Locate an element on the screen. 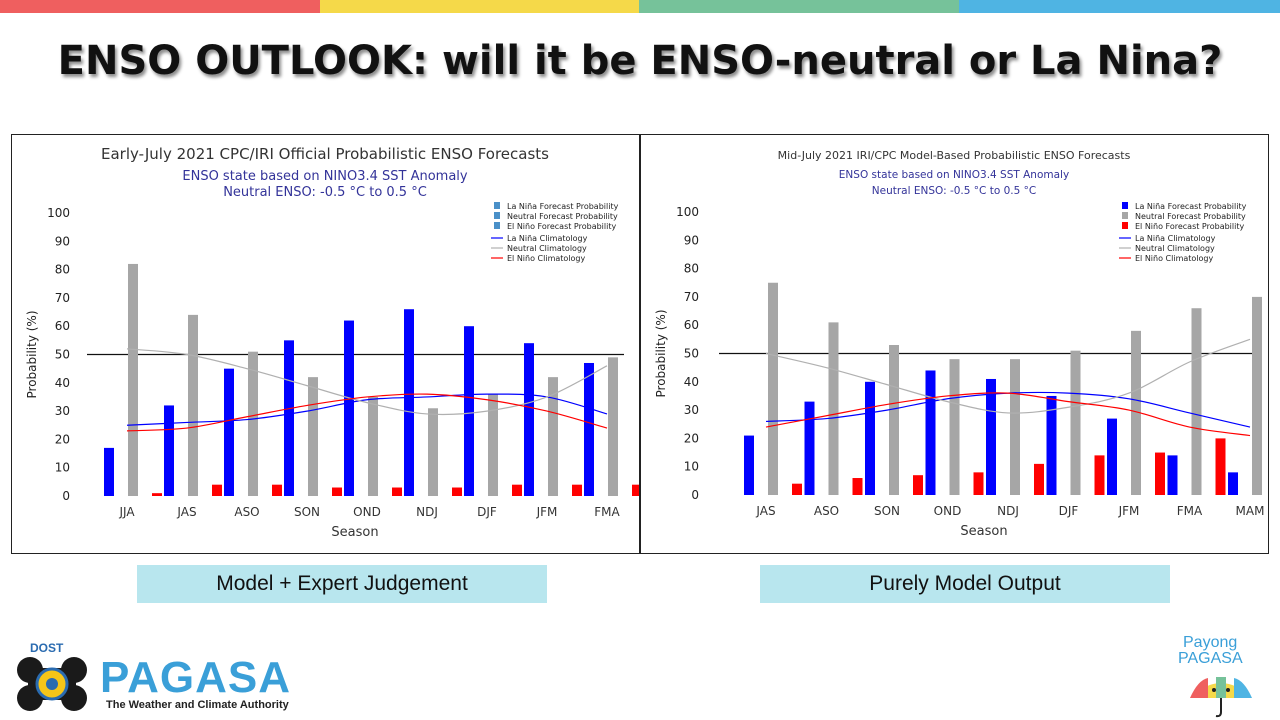  caption-model-output: Purely Model Output is located at coordinates (965, 584).